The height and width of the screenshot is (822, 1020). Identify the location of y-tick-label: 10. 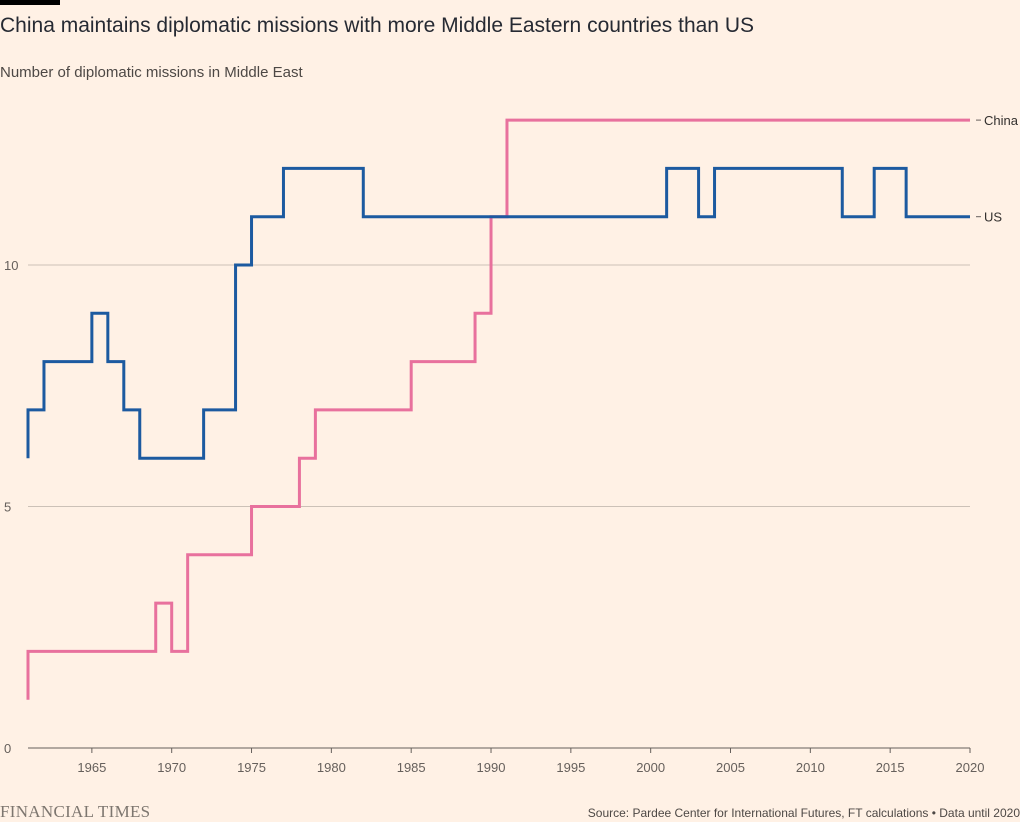
(11, 265).